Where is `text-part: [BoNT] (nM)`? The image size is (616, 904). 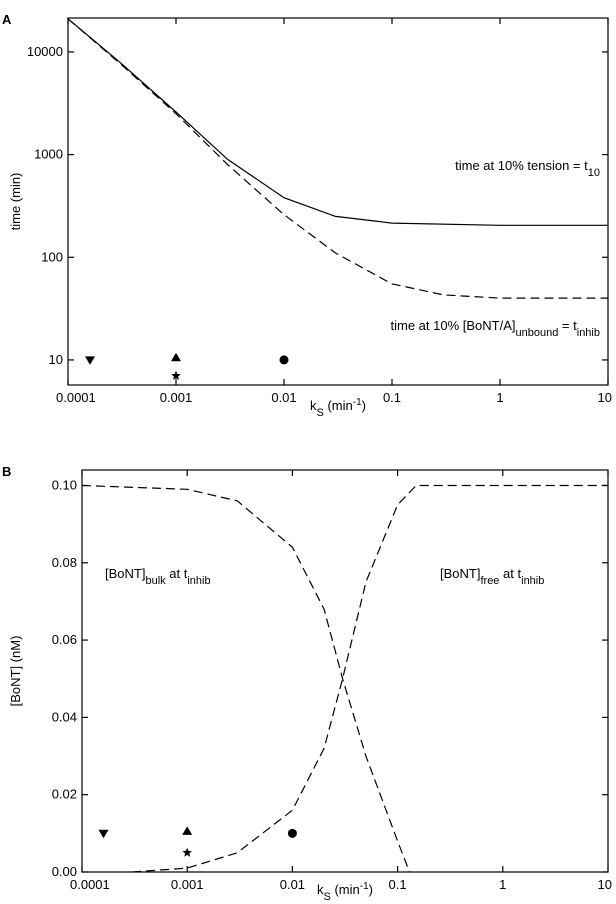 text-part: [BoNT] (nM) is located at coordinates (15, 671).